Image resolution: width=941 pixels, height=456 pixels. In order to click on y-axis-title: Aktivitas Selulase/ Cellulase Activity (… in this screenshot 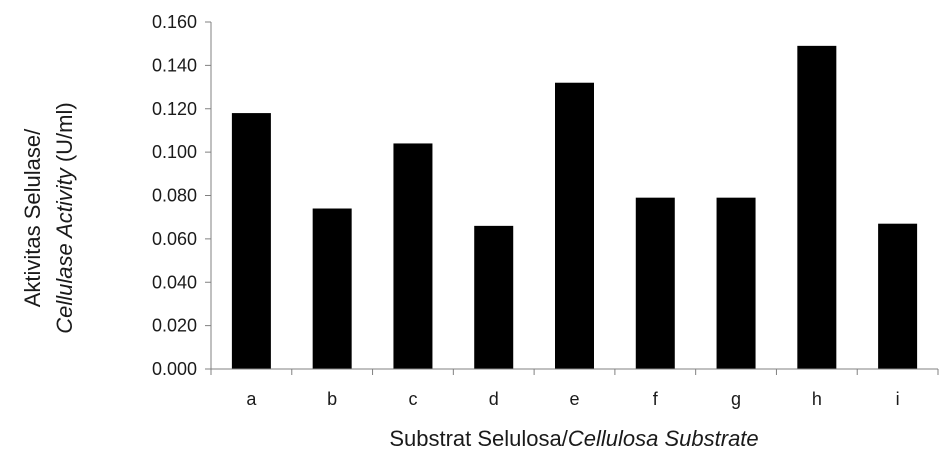, I will do `click(48, 217)`.